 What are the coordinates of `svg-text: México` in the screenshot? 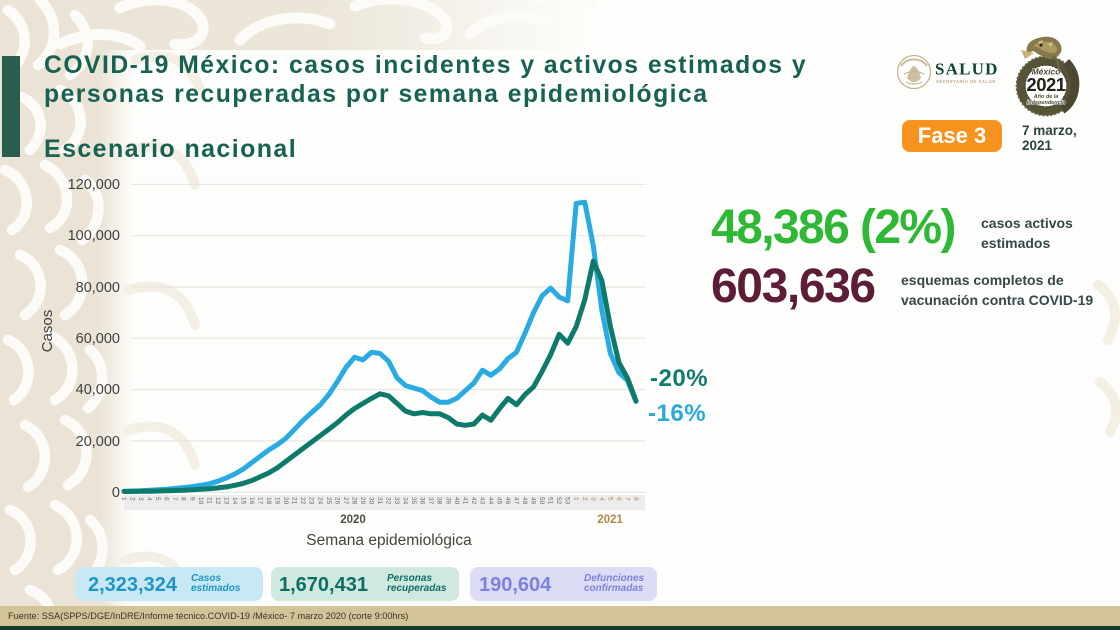 It's located at (1046, 72).